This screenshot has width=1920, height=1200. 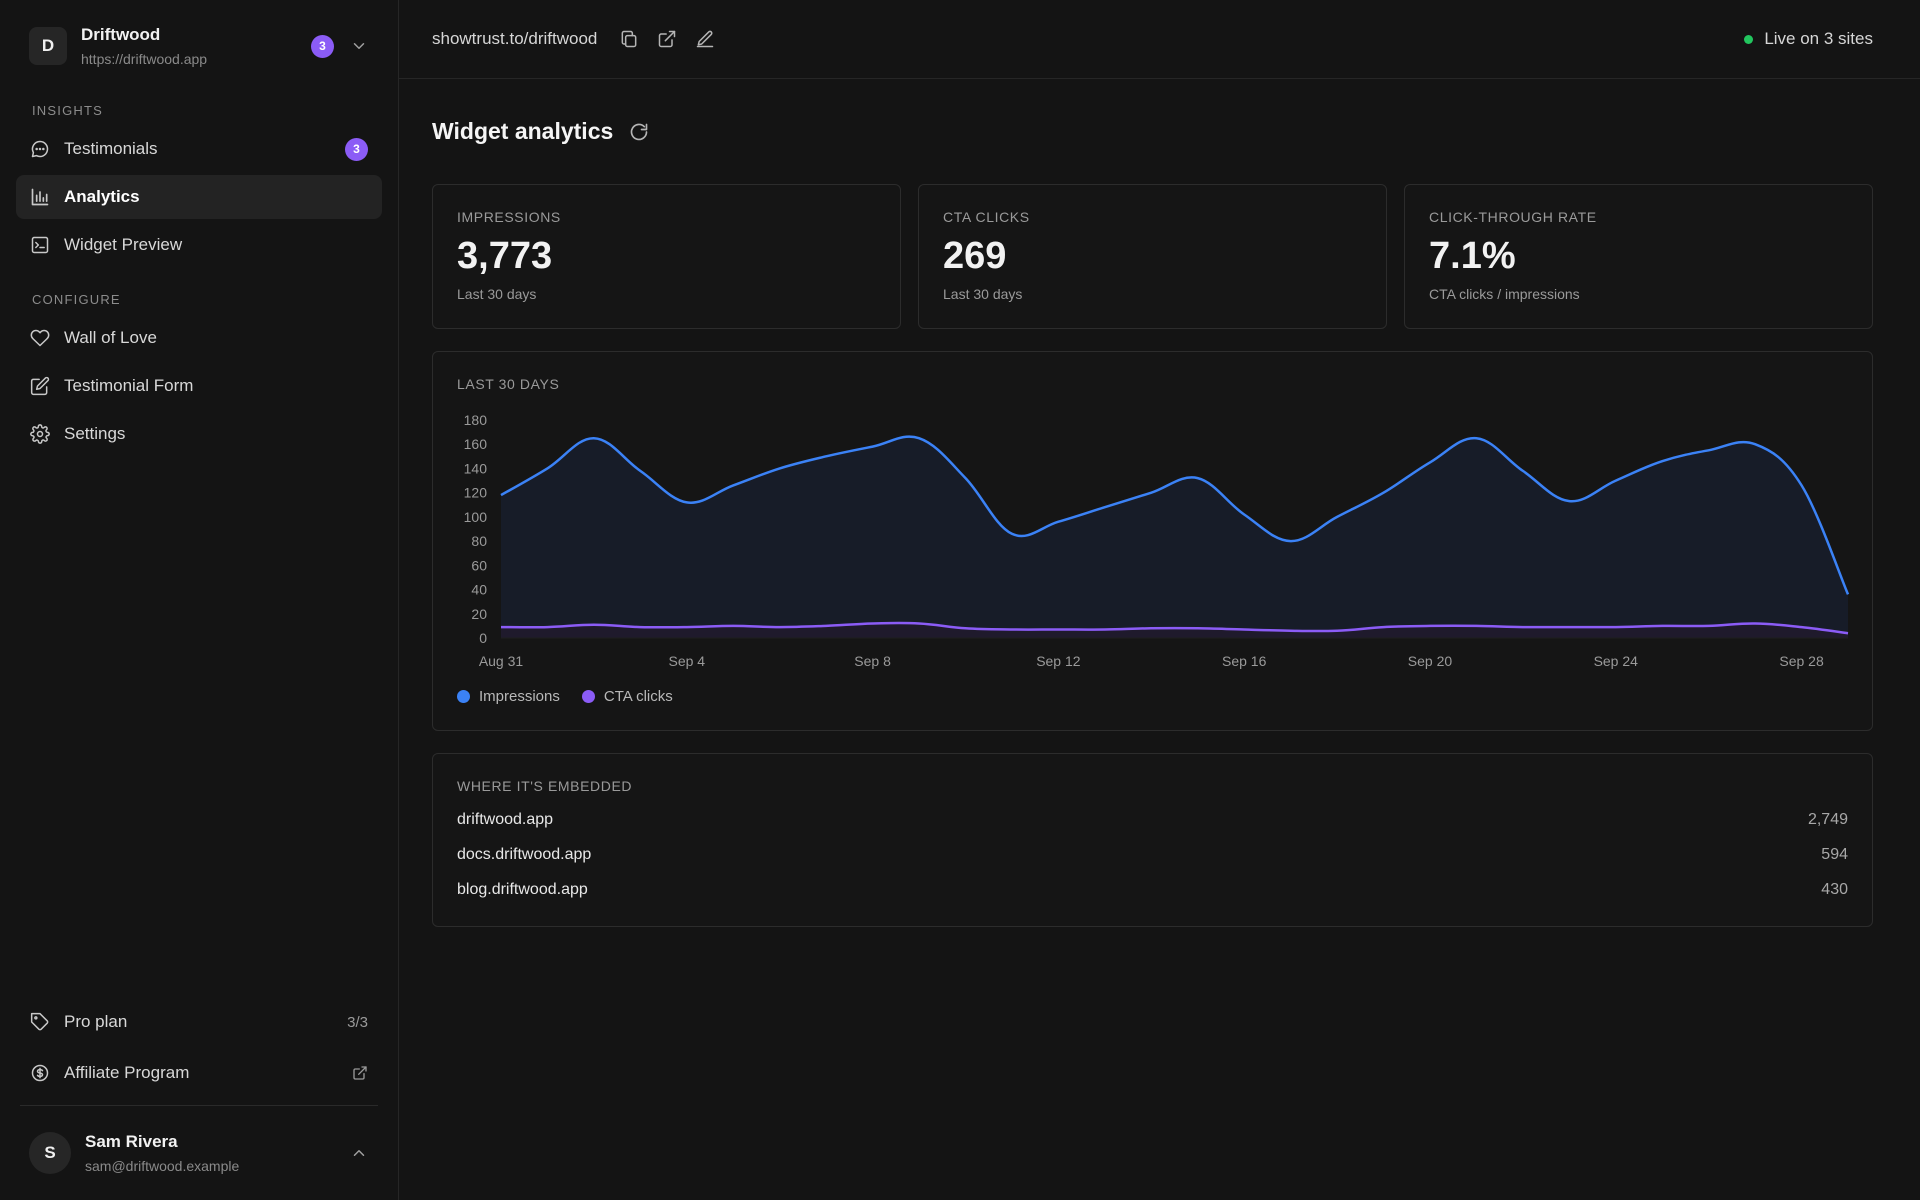 What do you see at coordinates (39, 1021) in the screenshot?
I see `tag-icon` at bounding box center [39, 1021].